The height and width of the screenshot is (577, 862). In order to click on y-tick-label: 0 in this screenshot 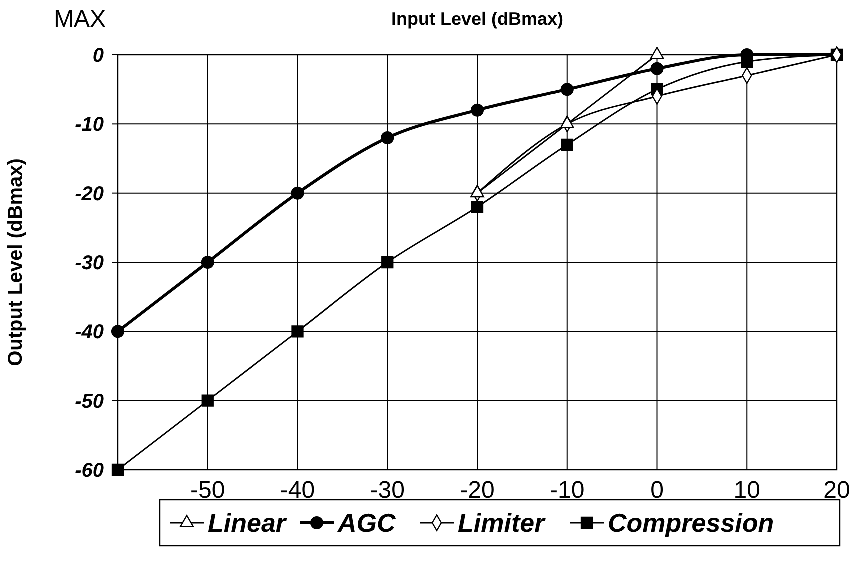, I will do `click(98, 56)`.